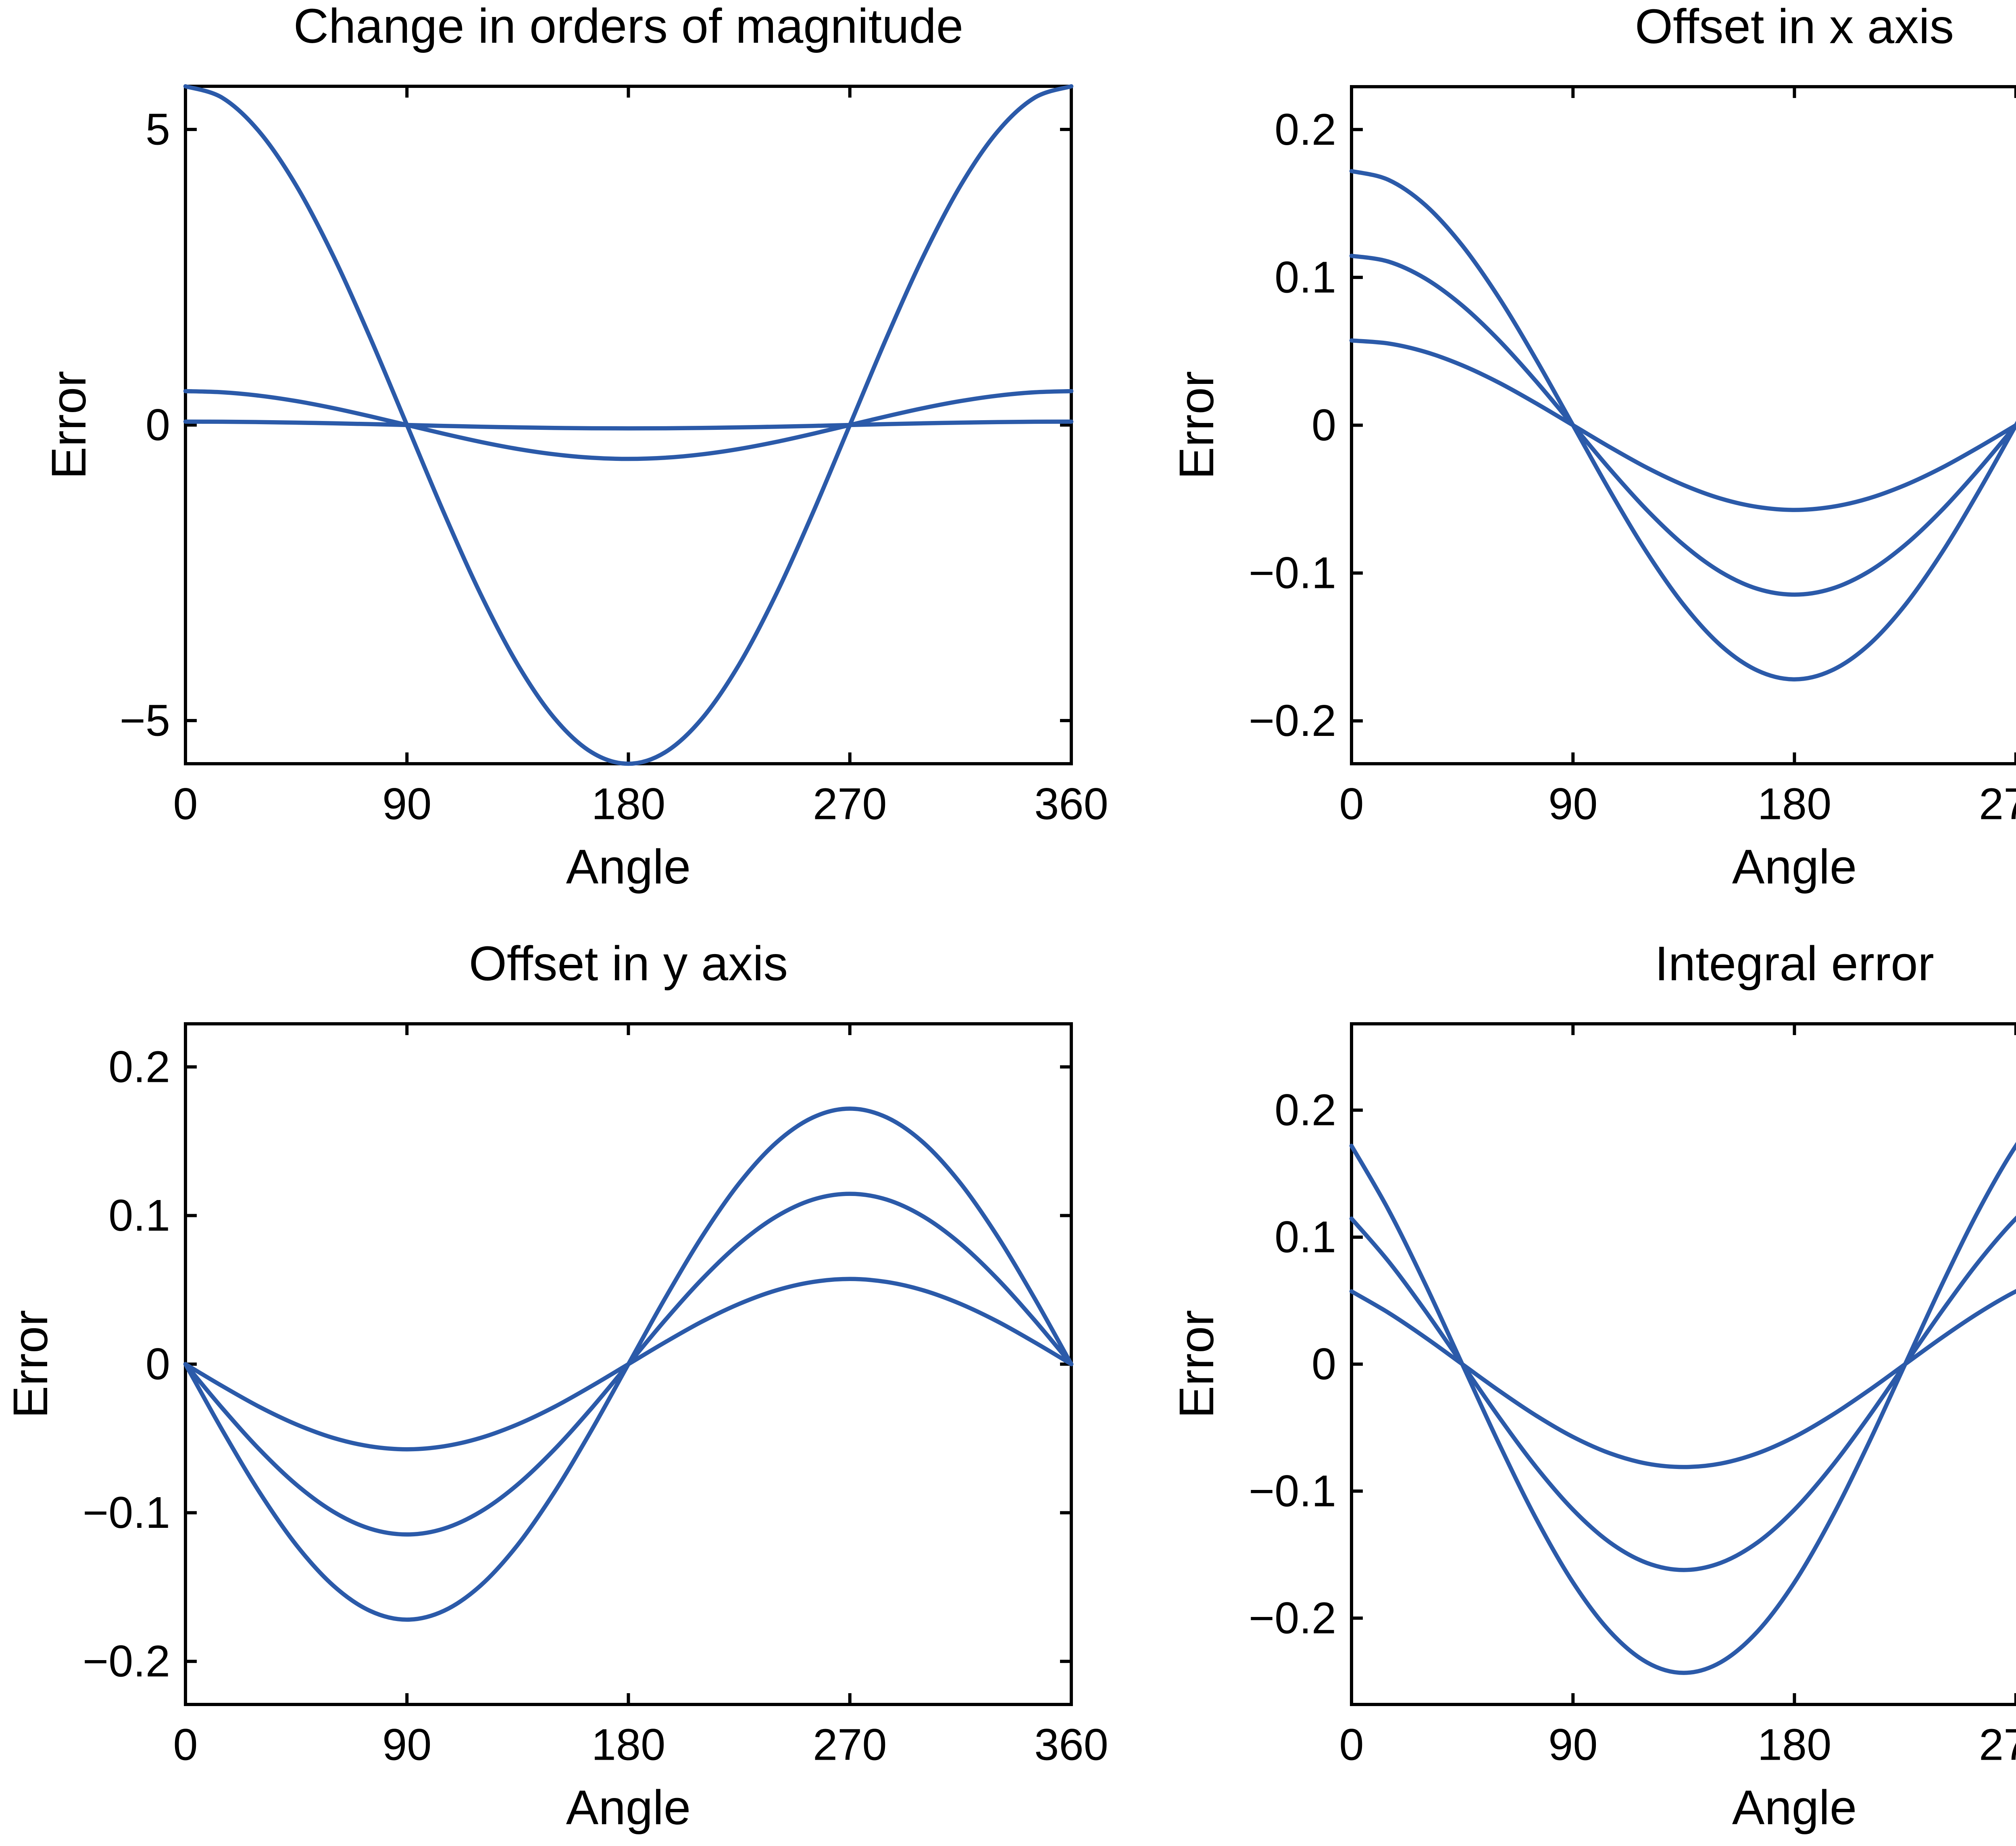 The image size is (2016, 1846). What do you see at coordinates (30, 1365) in the screenshot?
I see `subplot-3-ylabel: Error` at bounding box center [30, 1365].